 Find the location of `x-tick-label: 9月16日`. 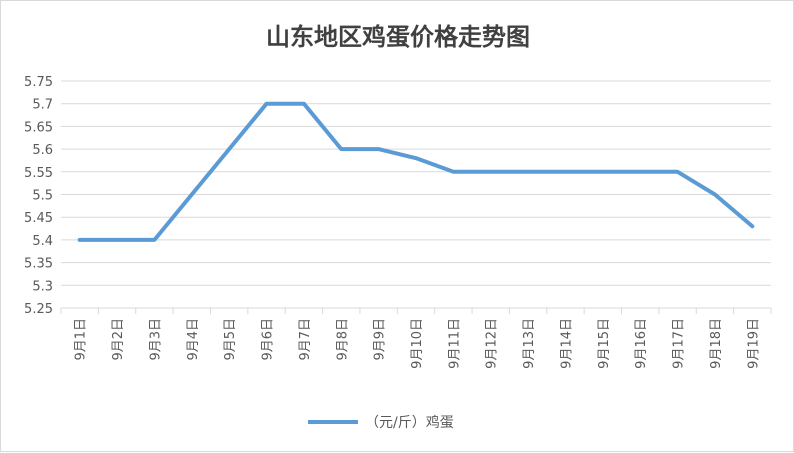

x-tick-label: 9月16日 is located at coordinates (641, 343).